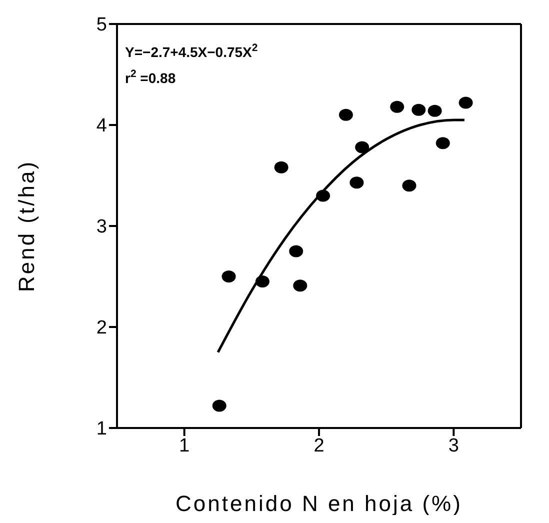  Describe the element at coordinates (319, 445) in the screenshot. I see `x-tick-label: 2` at that location.